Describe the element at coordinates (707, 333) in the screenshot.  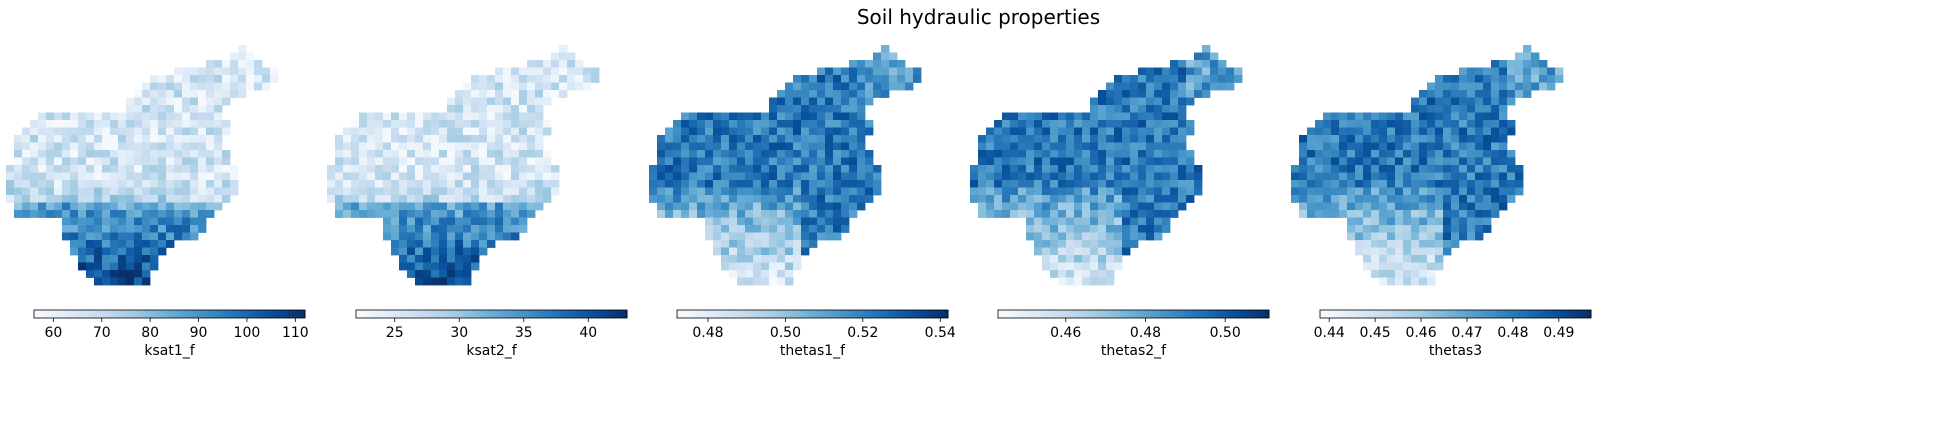
I see `colorbar-tick-label: 0.48` at that location.